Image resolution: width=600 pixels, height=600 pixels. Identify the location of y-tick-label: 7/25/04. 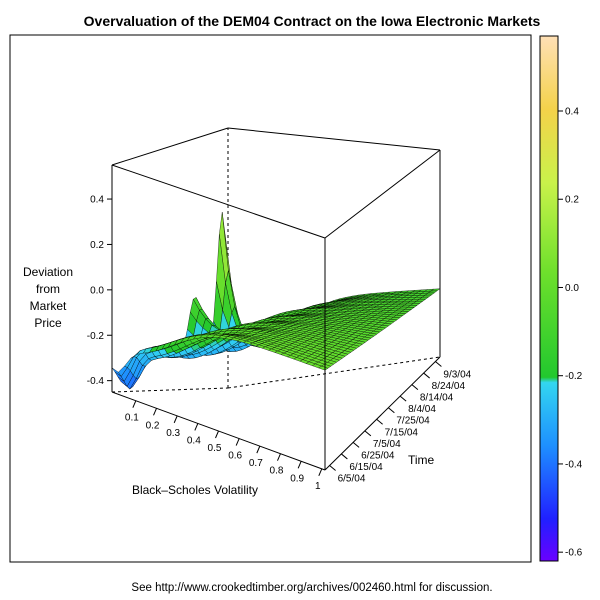
(413, 421).